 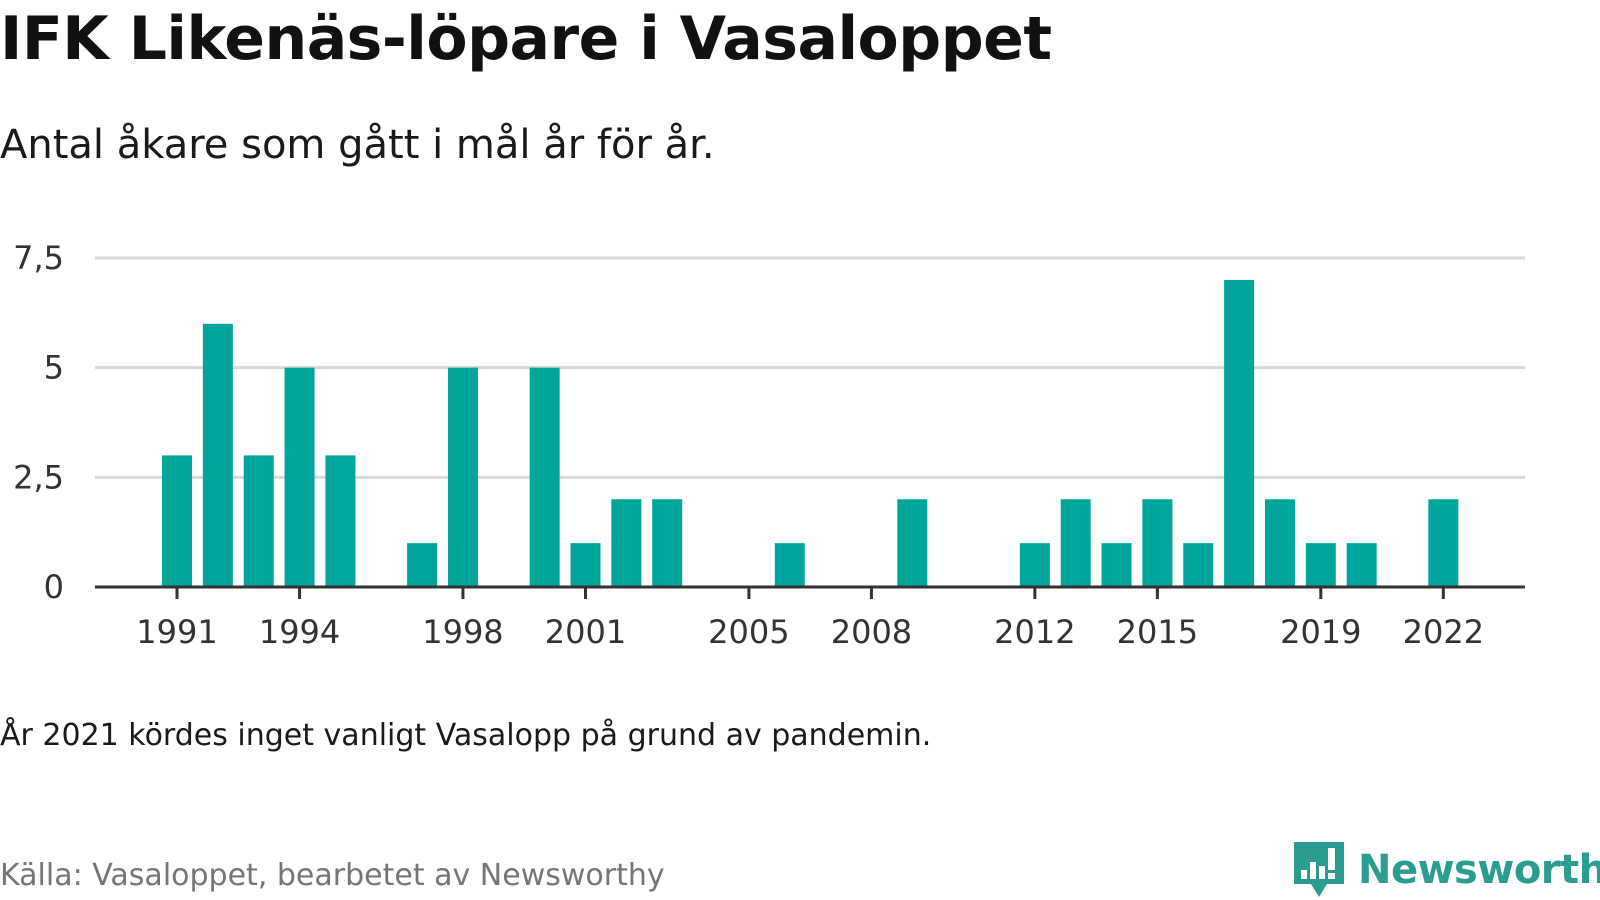 I want to click on bar-1992, so click(x=217, y=455).